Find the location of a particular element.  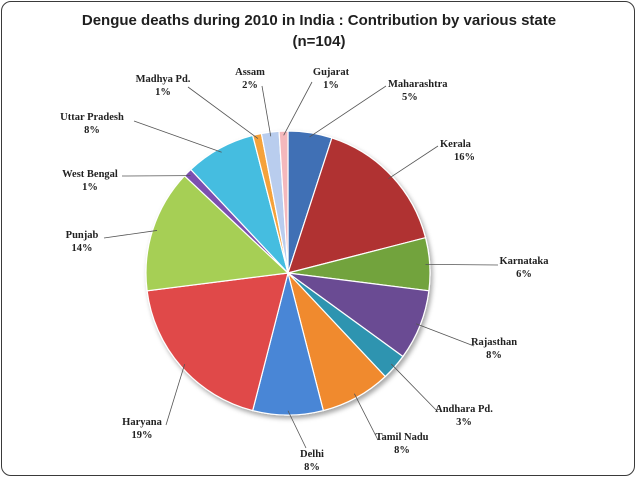

slice-label: Andhara Pd. is located at coordinates (464, 409).